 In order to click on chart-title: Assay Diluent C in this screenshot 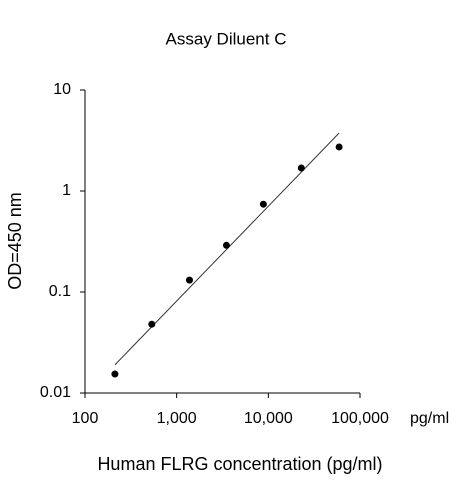, I will do `click(226, 38)`.